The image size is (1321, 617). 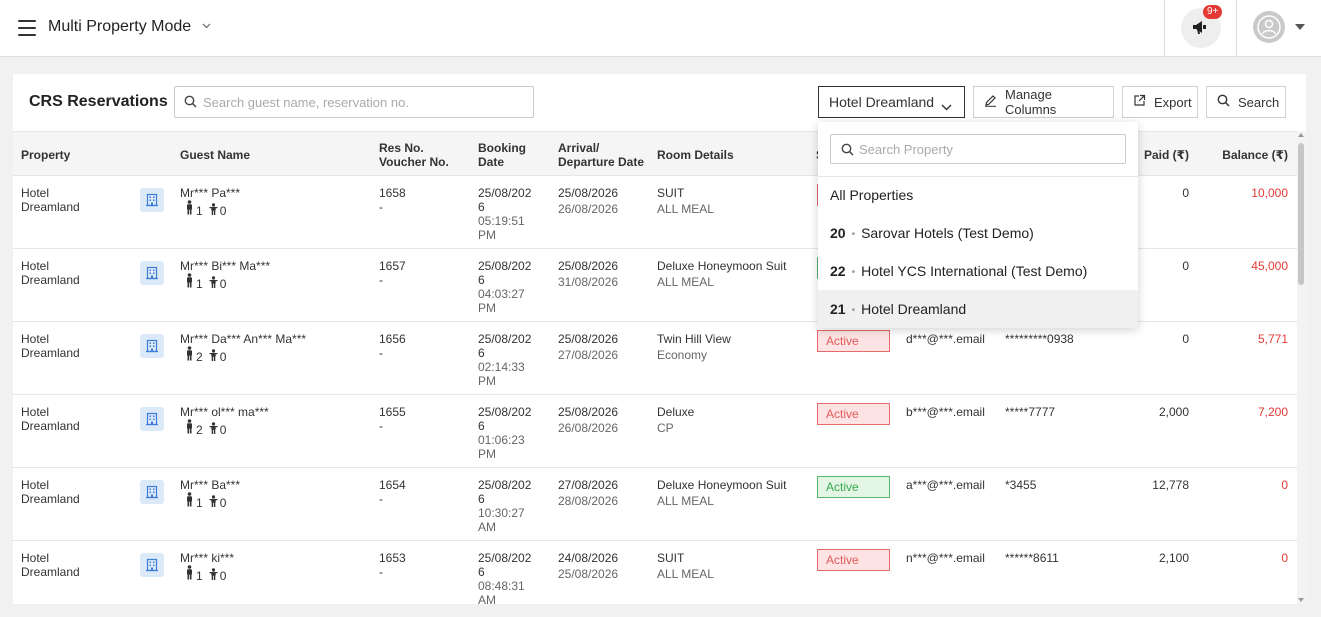 I want to click on arrival-departure-cell: 27/08/2026 28/08/2026, so click(x=588, y=493).